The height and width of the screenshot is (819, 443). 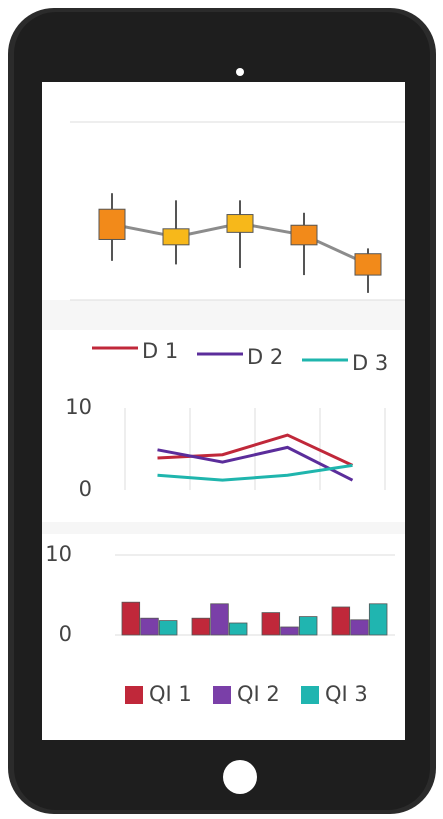 What do you see at coordinates (170, 694) in the screenshot?
I see `legend-label: QI 1` at bounding box center [170, 694].